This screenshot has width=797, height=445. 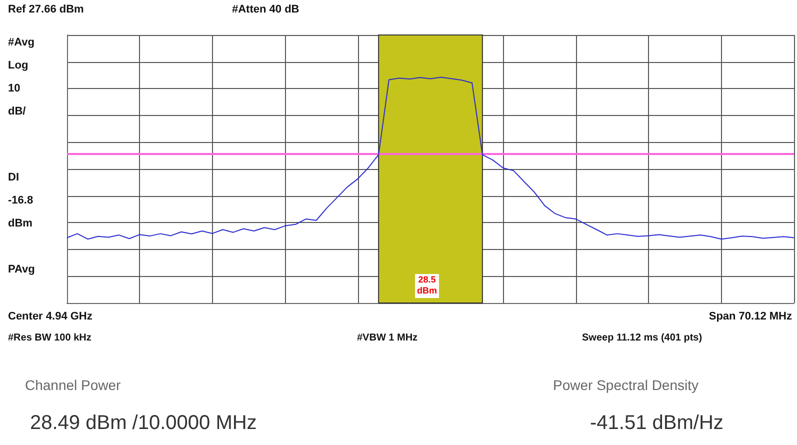 I want to click on text: Ref 27.66 dBm, so click(x=46, y=10).